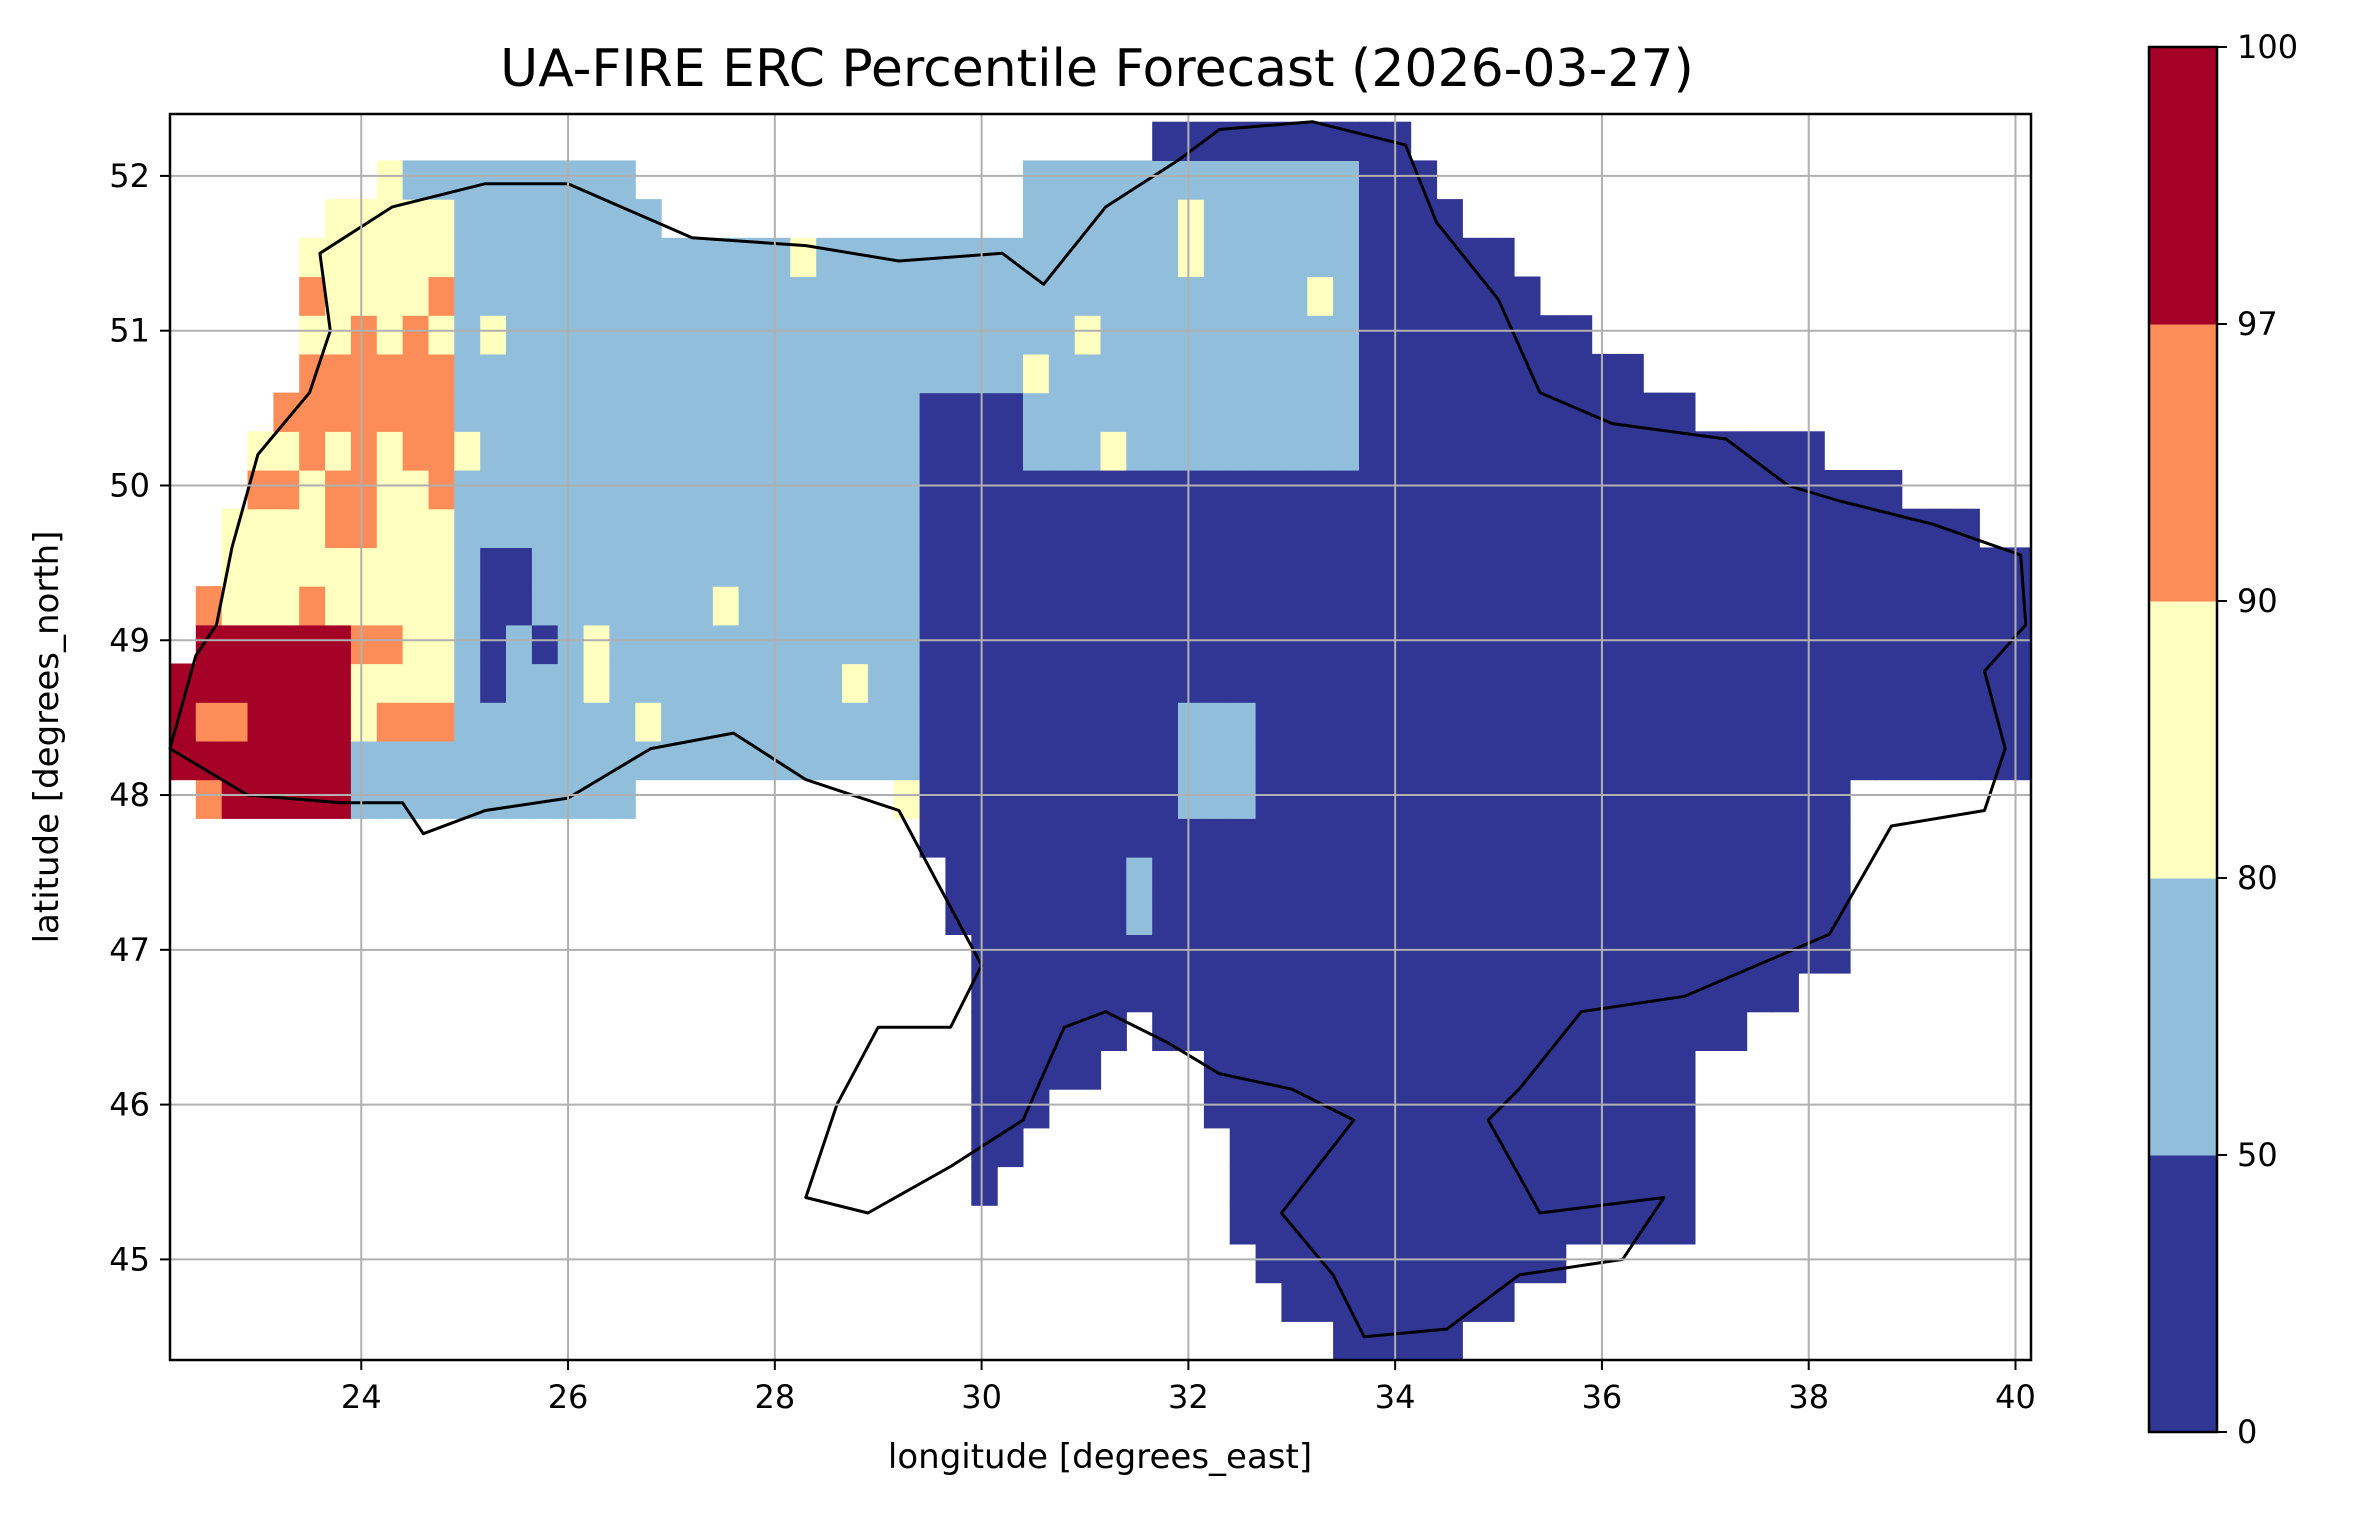 This screenshot has width=2354, height=1517. Describe the element at coordinates (129, 950) in the screenshot. I see `y-tick-label: 47` at that location.